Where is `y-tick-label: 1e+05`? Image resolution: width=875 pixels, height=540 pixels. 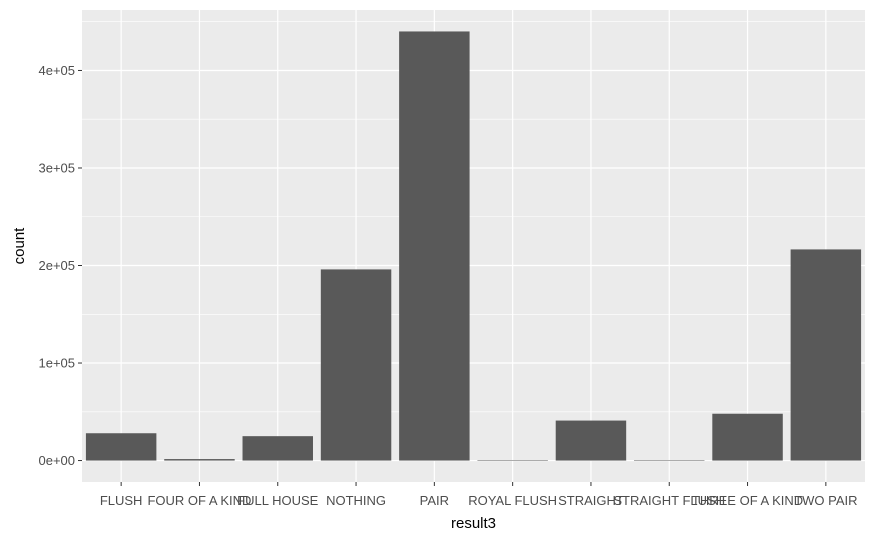
y-tick-label: 1e+05 is located at coordinates (56, 363).